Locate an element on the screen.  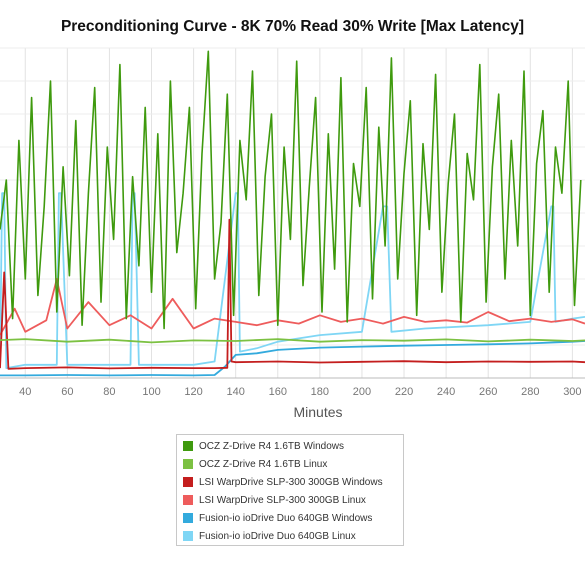
legend-entry: OCZ Z-Drive R4 1.6TB Windows is located at coordinates (293, 446).